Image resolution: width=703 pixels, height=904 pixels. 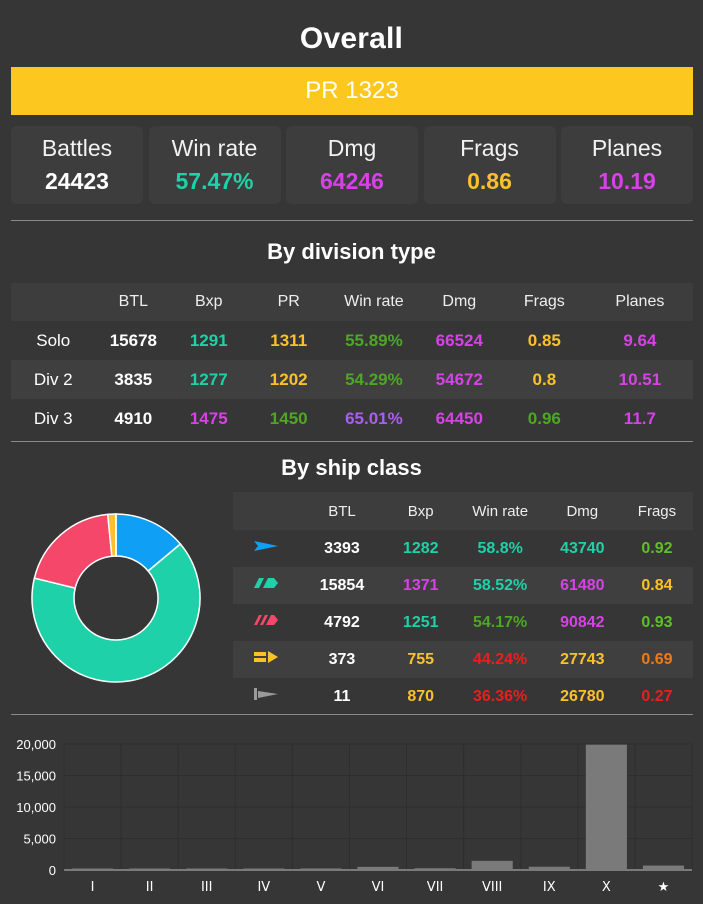 What do you see at coordinates (351, 38) in the screenshot?
I see `overall-title: Overall` at bounding box center [351, 38].